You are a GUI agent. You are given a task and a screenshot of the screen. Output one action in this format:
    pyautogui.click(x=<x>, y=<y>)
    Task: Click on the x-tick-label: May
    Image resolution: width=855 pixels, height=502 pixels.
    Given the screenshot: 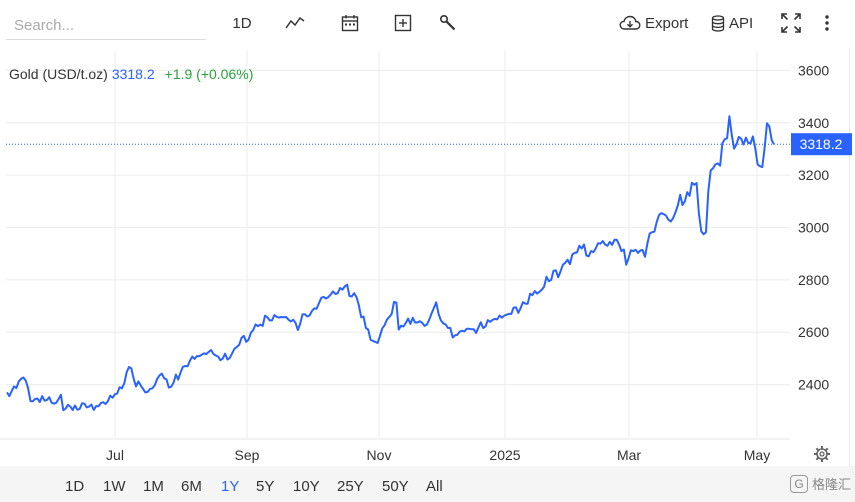 What is the action you would take?
    pyautogui.click(x=757, y=455)
    